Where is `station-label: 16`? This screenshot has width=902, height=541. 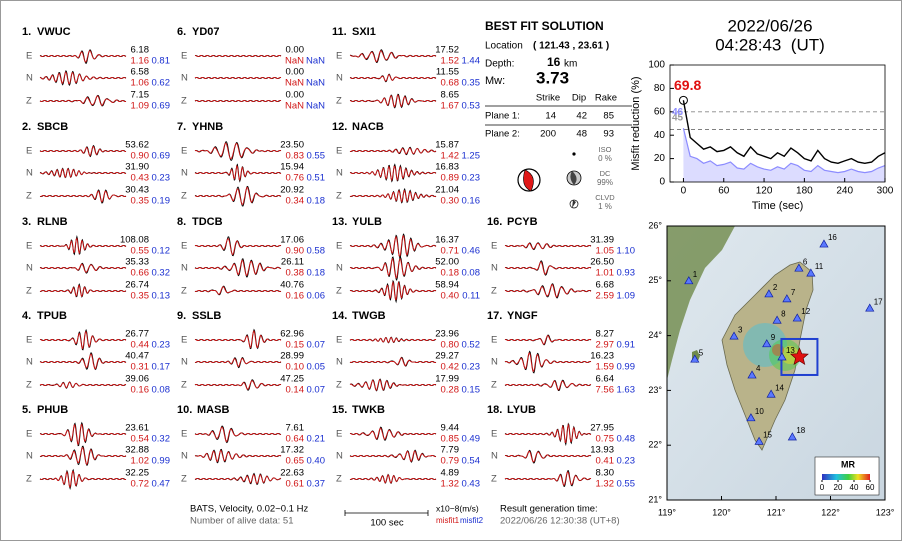
station-label: 16 is located at coordinates (832, 237).